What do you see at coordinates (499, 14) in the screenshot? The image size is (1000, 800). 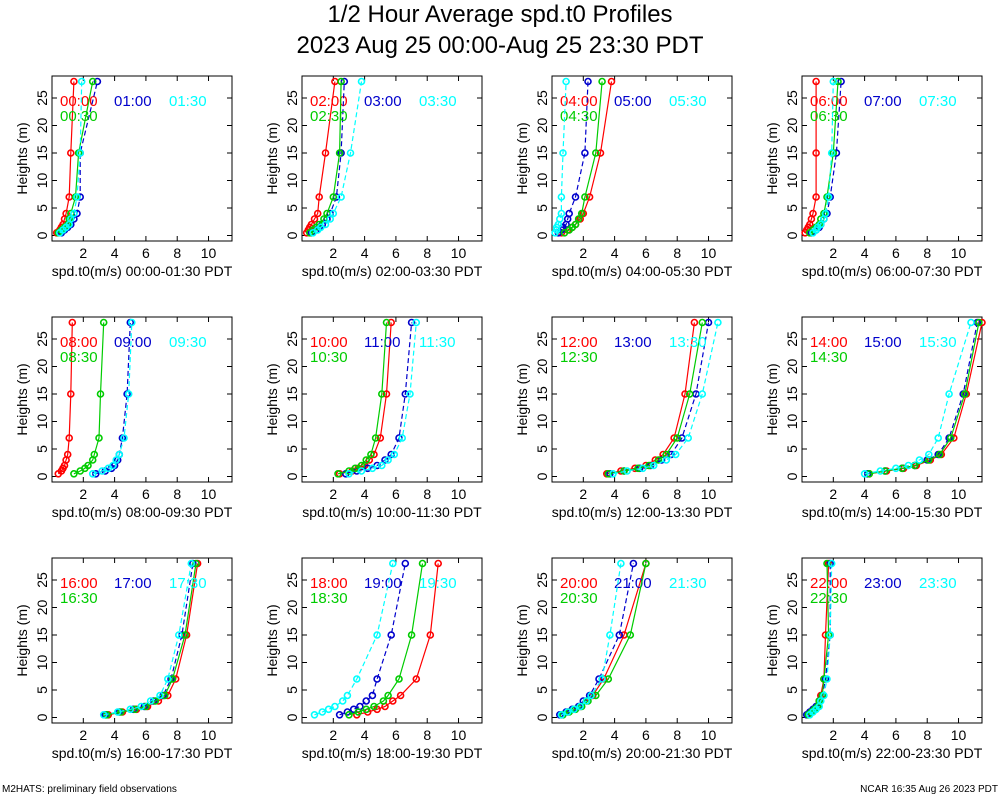 I see `chart-title: 1/2 Hour Average spd.t0 Profiles` at bounding box center [499, 14].